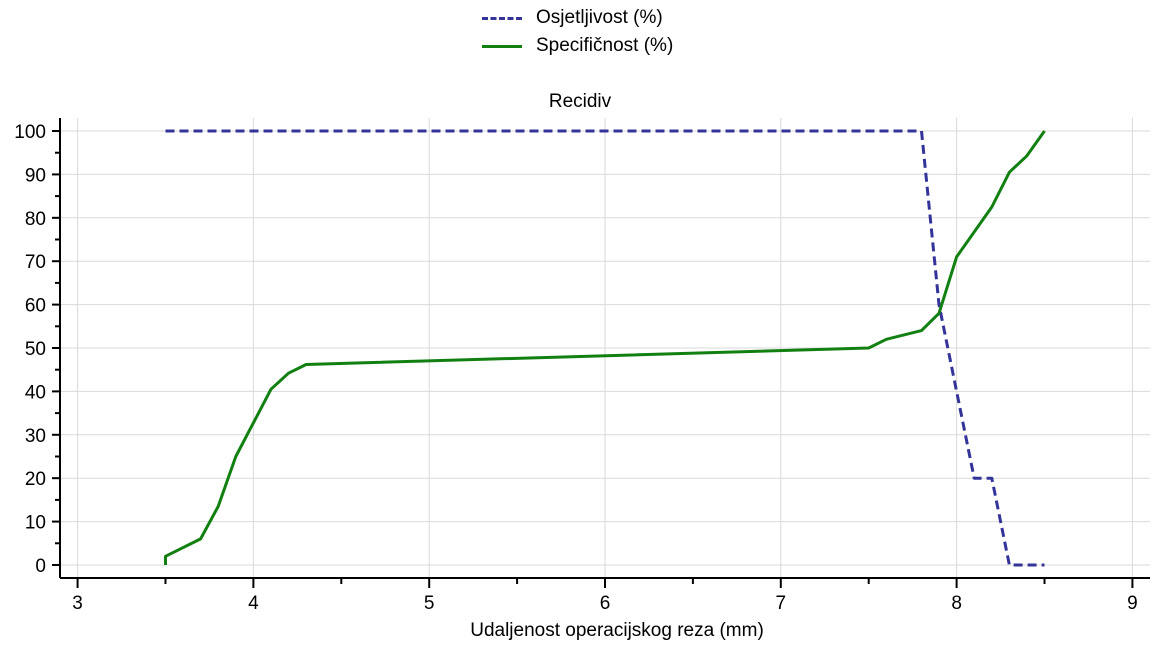 Image resolution: width=1160 pixels, height=646 pixels. Describe the element at coordinates (580, 101) in the screenshot. I see `chart-title: Recidiv` at that location.